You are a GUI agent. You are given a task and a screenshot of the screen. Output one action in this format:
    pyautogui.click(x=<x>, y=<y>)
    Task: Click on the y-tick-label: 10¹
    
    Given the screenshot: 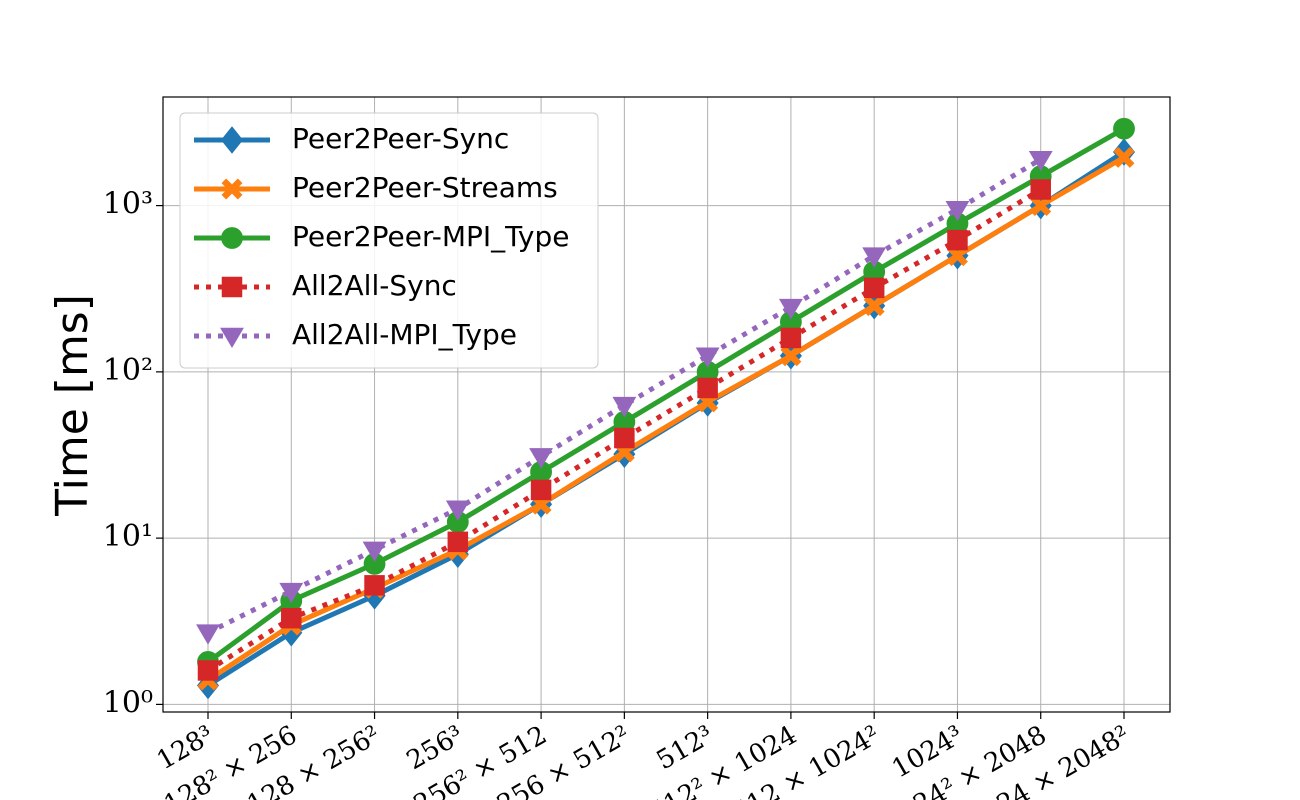 What is the action you would take?
    pyautogui.click(x=128, y=536)
    